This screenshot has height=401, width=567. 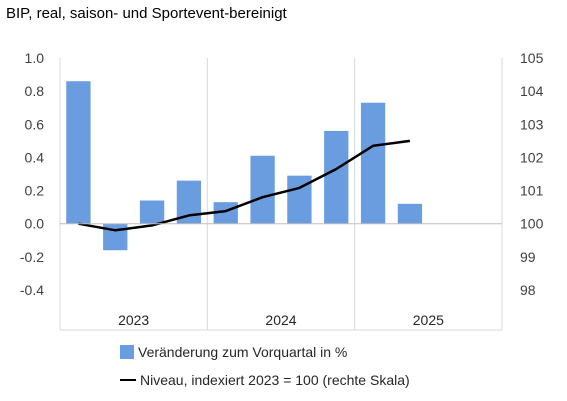 I want to click on left-tick-label: 0.4, so click(x=35, y=157).